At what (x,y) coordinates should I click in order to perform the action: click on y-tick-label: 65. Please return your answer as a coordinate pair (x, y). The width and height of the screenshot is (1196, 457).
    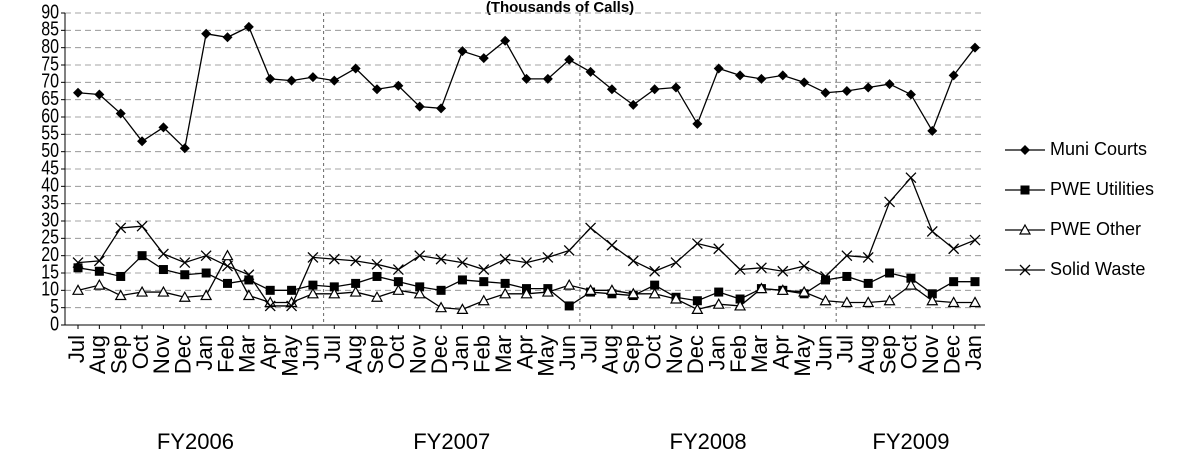
    Looking at the image, I should click on (50, 98).